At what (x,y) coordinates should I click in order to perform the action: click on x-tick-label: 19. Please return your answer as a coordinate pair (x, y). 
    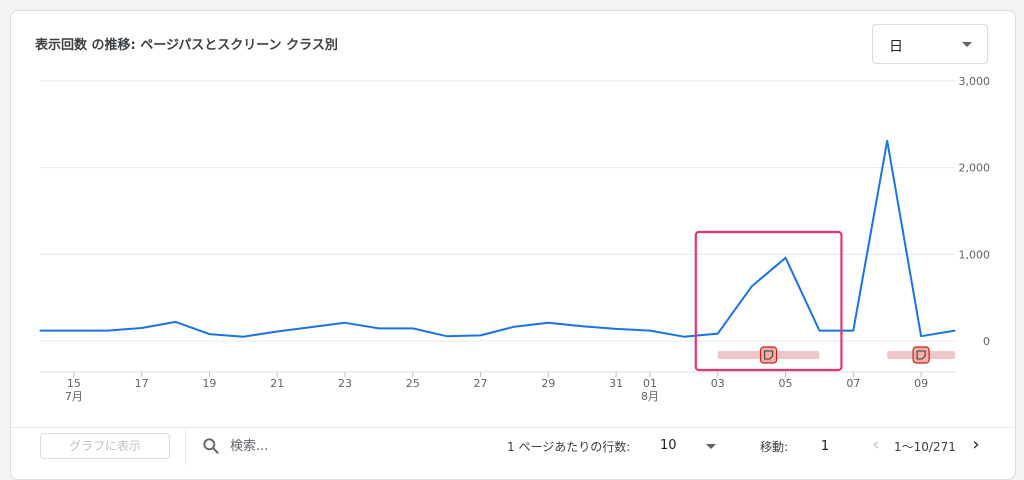
    Looking at the image, I should click on (209, 383).